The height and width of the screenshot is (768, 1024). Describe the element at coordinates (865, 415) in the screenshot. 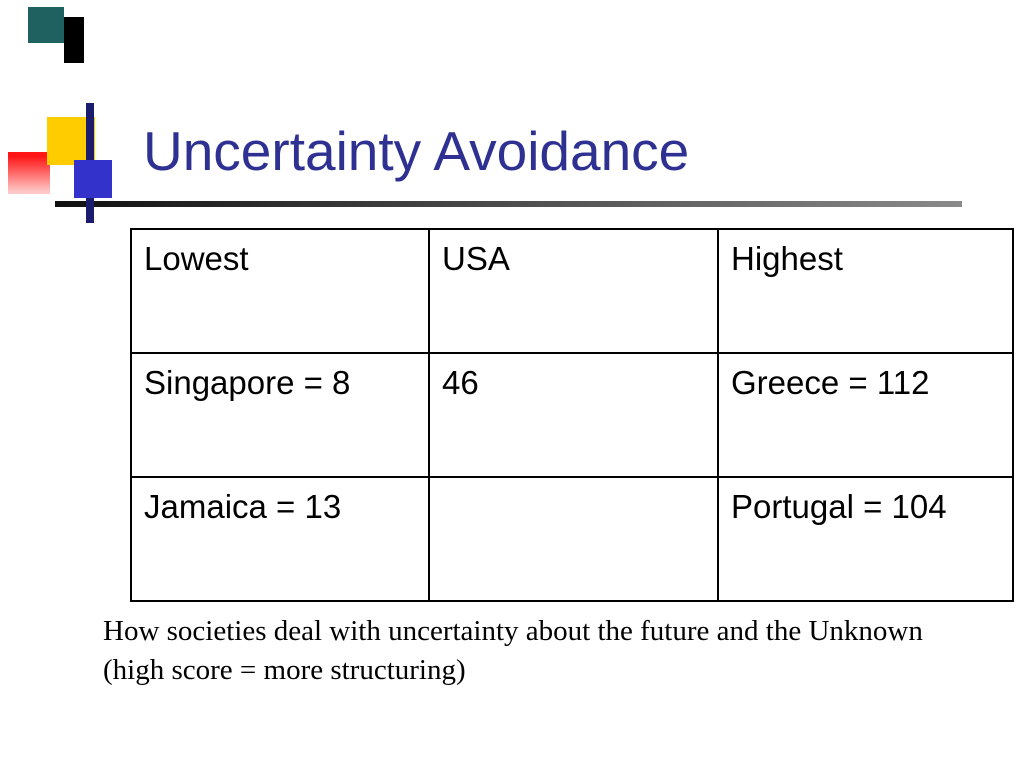

I see `cell-greece: Greece = 112` at that location.